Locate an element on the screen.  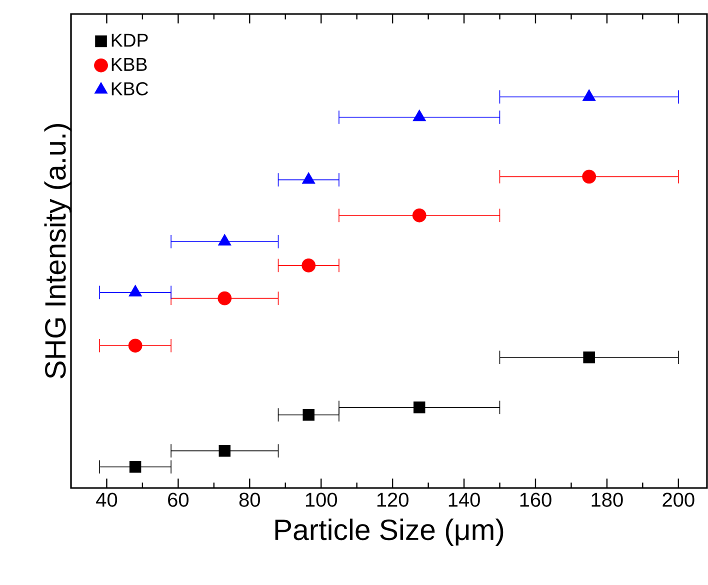
x-tick-label: 160 is located at coordinates (536, 499).